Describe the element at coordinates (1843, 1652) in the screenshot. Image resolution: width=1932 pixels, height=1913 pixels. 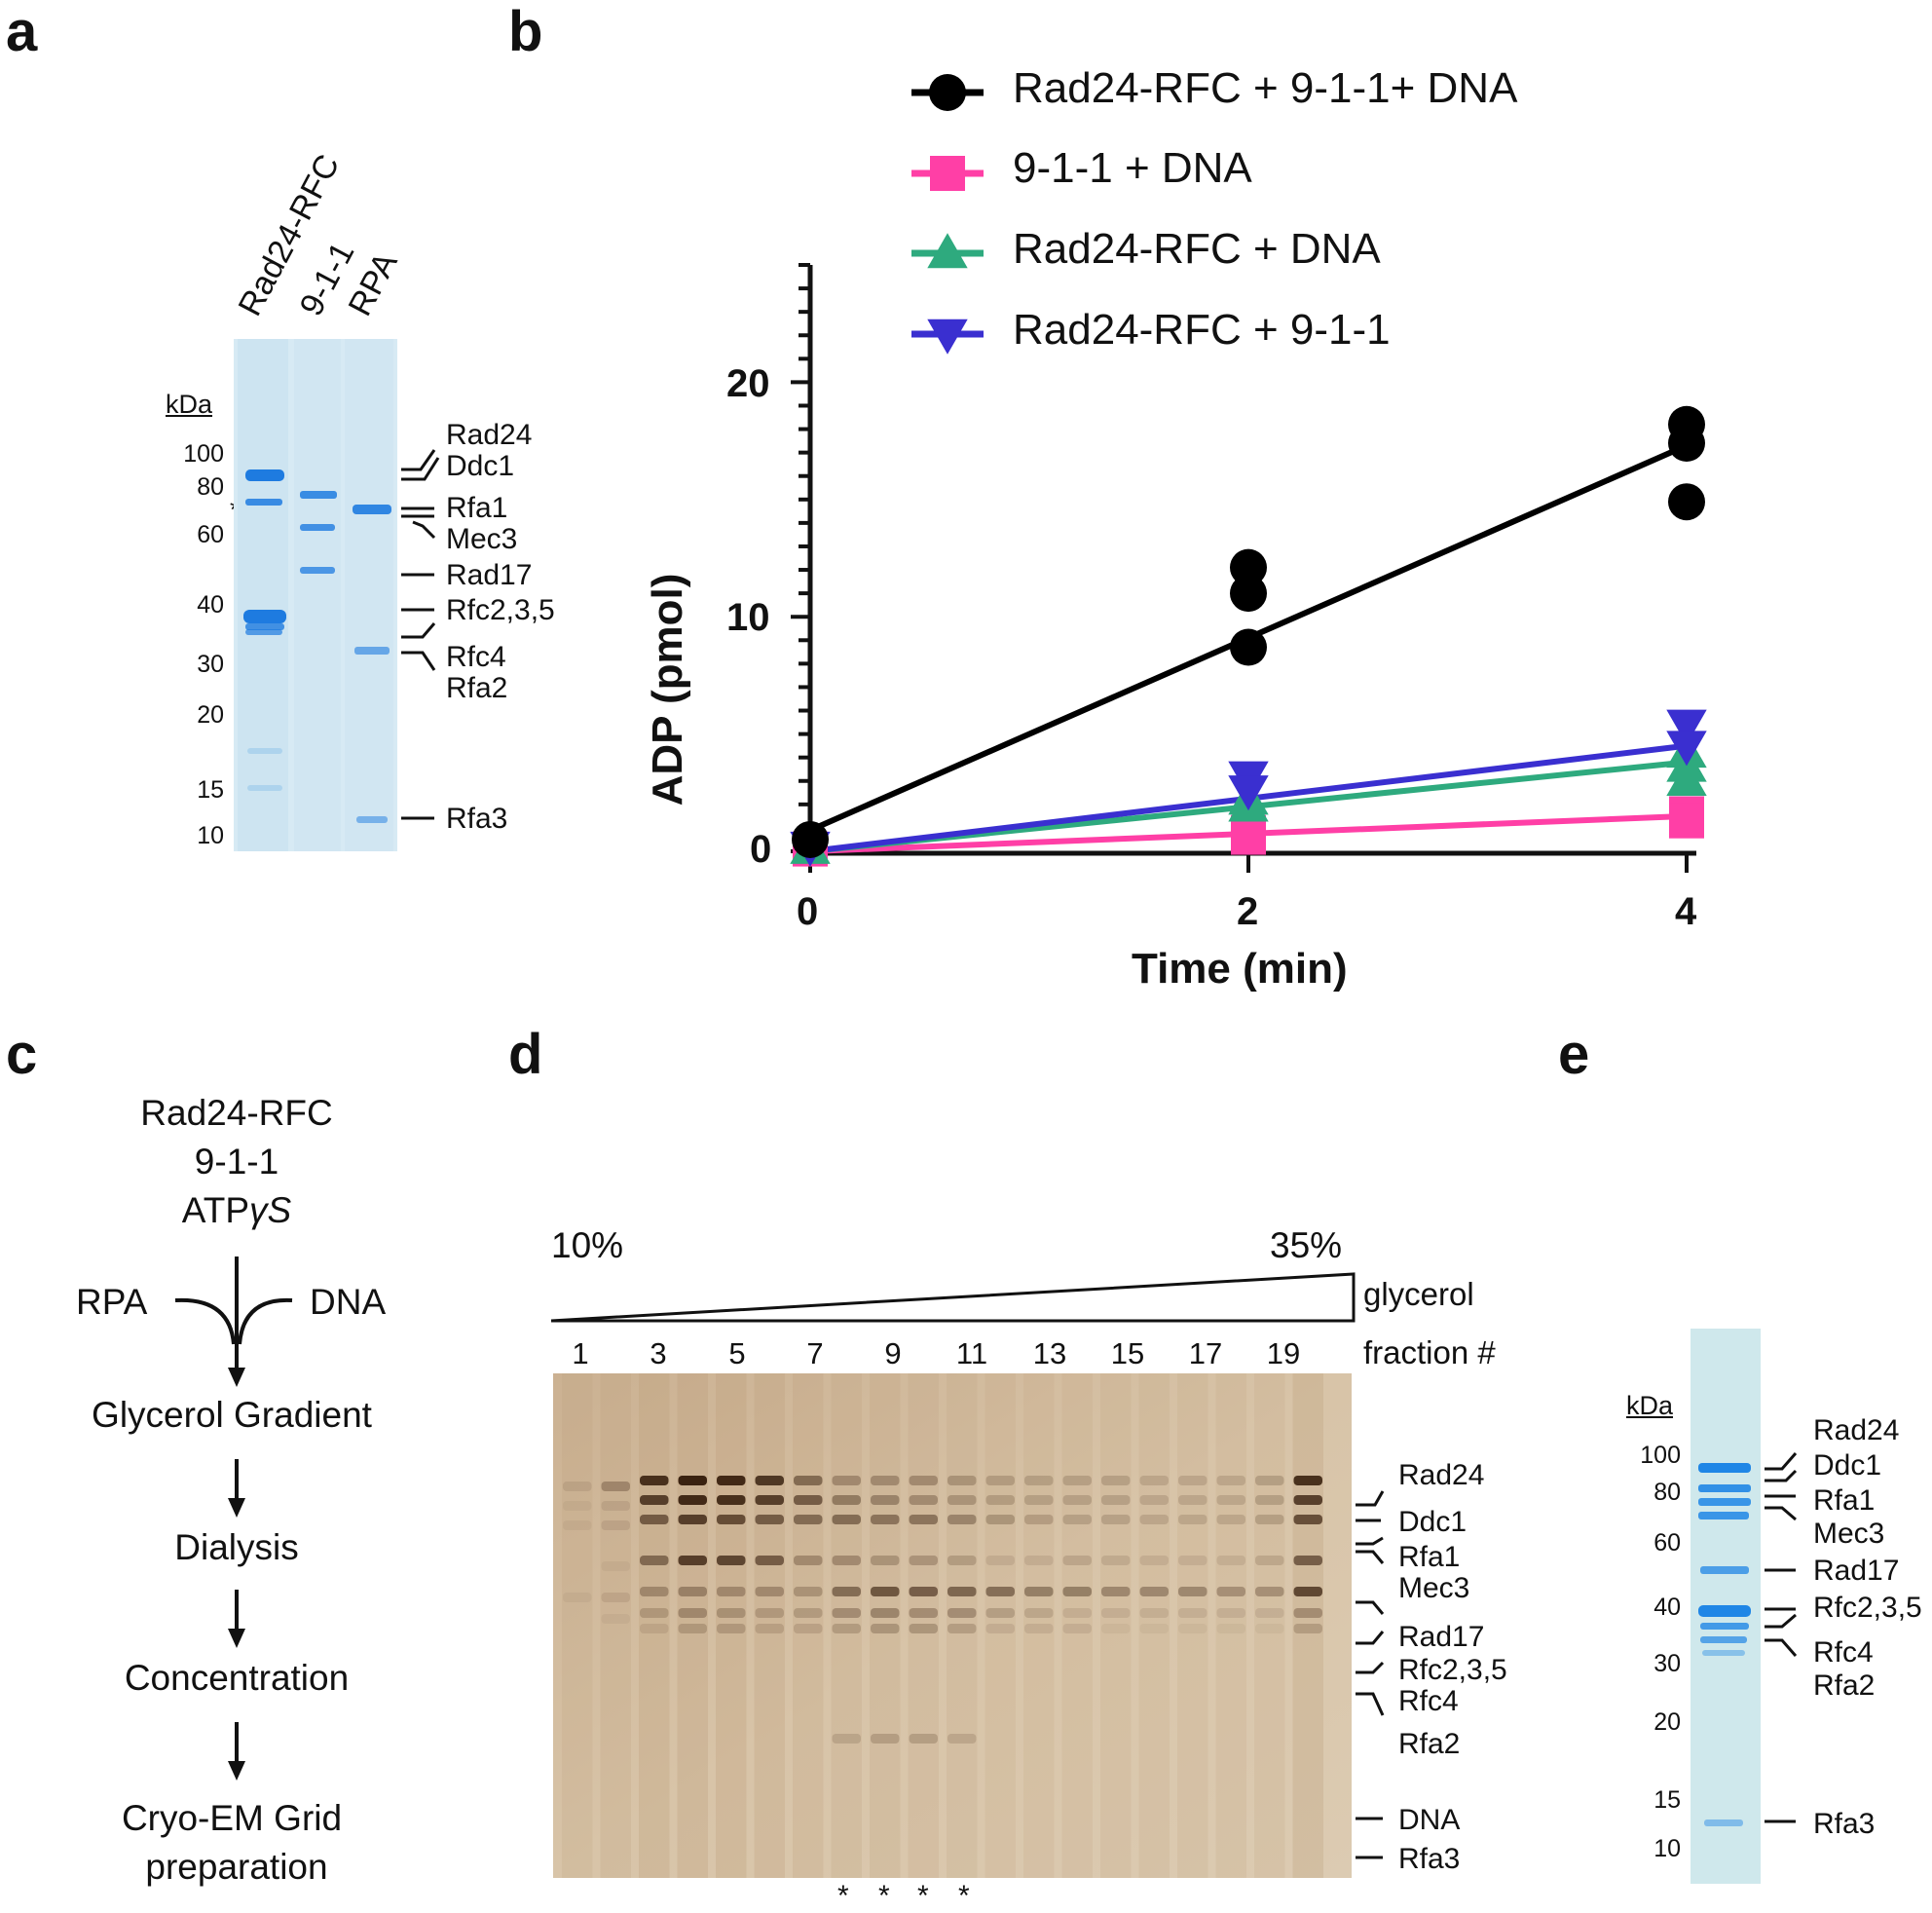
I see `band-label-rfc4: Rfc4` at that location.